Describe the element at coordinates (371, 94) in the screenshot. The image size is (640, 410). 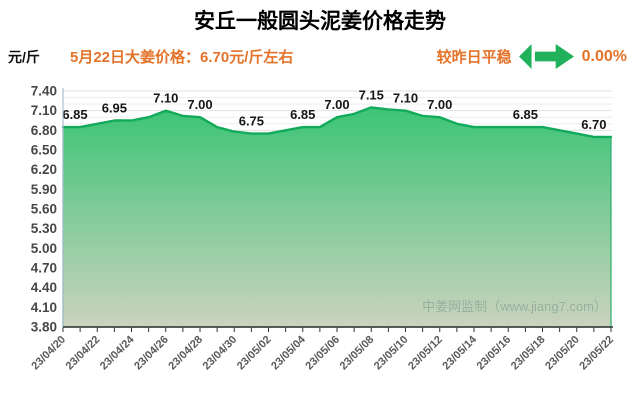
I see `data-point-label: 7.15` at that location.